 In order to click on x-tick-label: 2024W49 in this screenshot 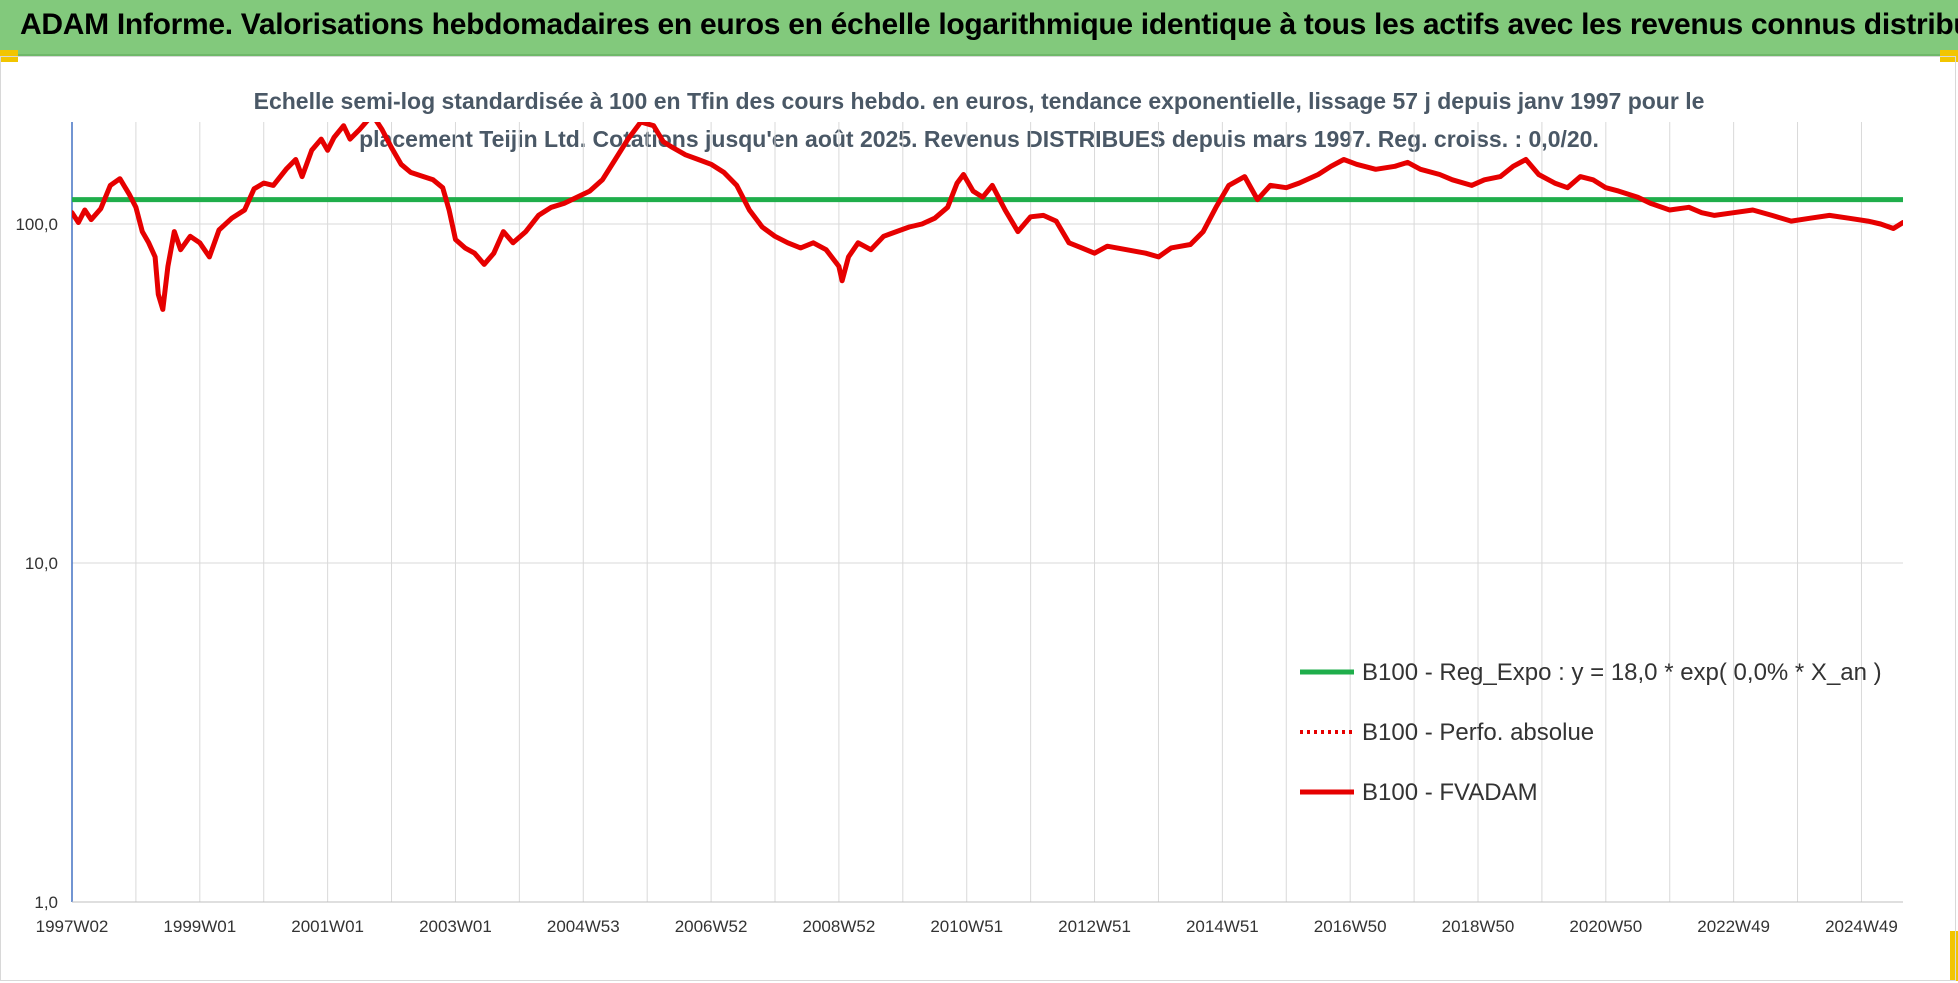, I will do `click(1861, 926)`.